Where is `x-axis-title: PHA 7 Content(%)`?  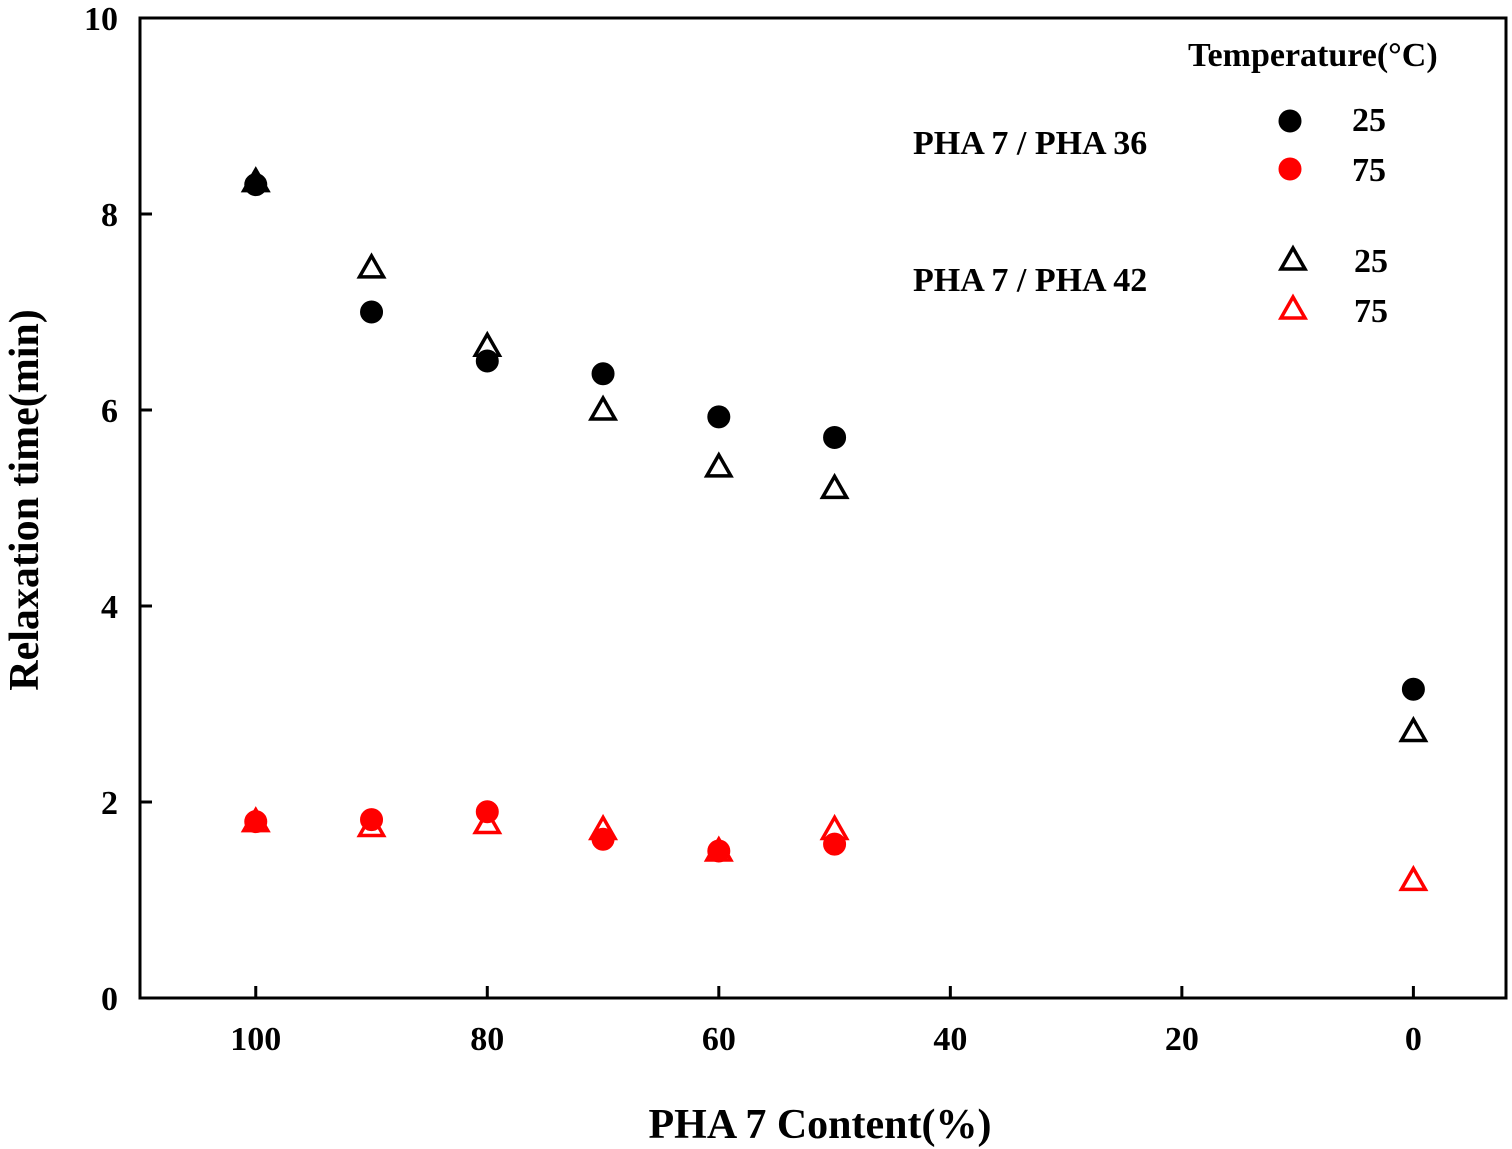 x-axis-title: PHA 7 Content(%) is located at coordinates (820, 1125).